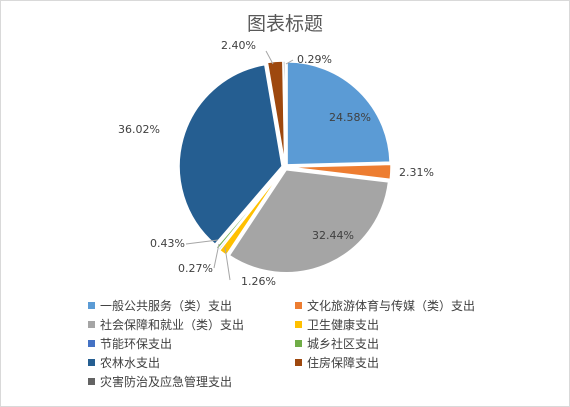 The height and width of the screenshot is (407, 570). Describe the element at coordinates (136, 343) in the screenshot. I see `legend-label: 节能环保支出` at that location.